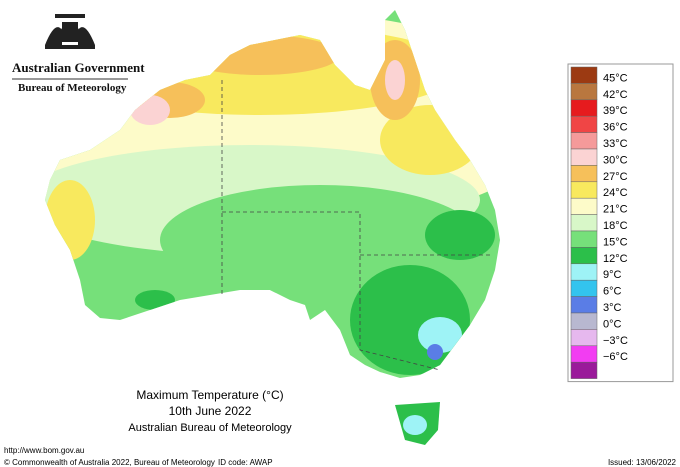 This screenshot has height=467, width=680. Describe the element at coordinates (615, 210) in the screenshot. I see `legend-label: 21°C` at that location.